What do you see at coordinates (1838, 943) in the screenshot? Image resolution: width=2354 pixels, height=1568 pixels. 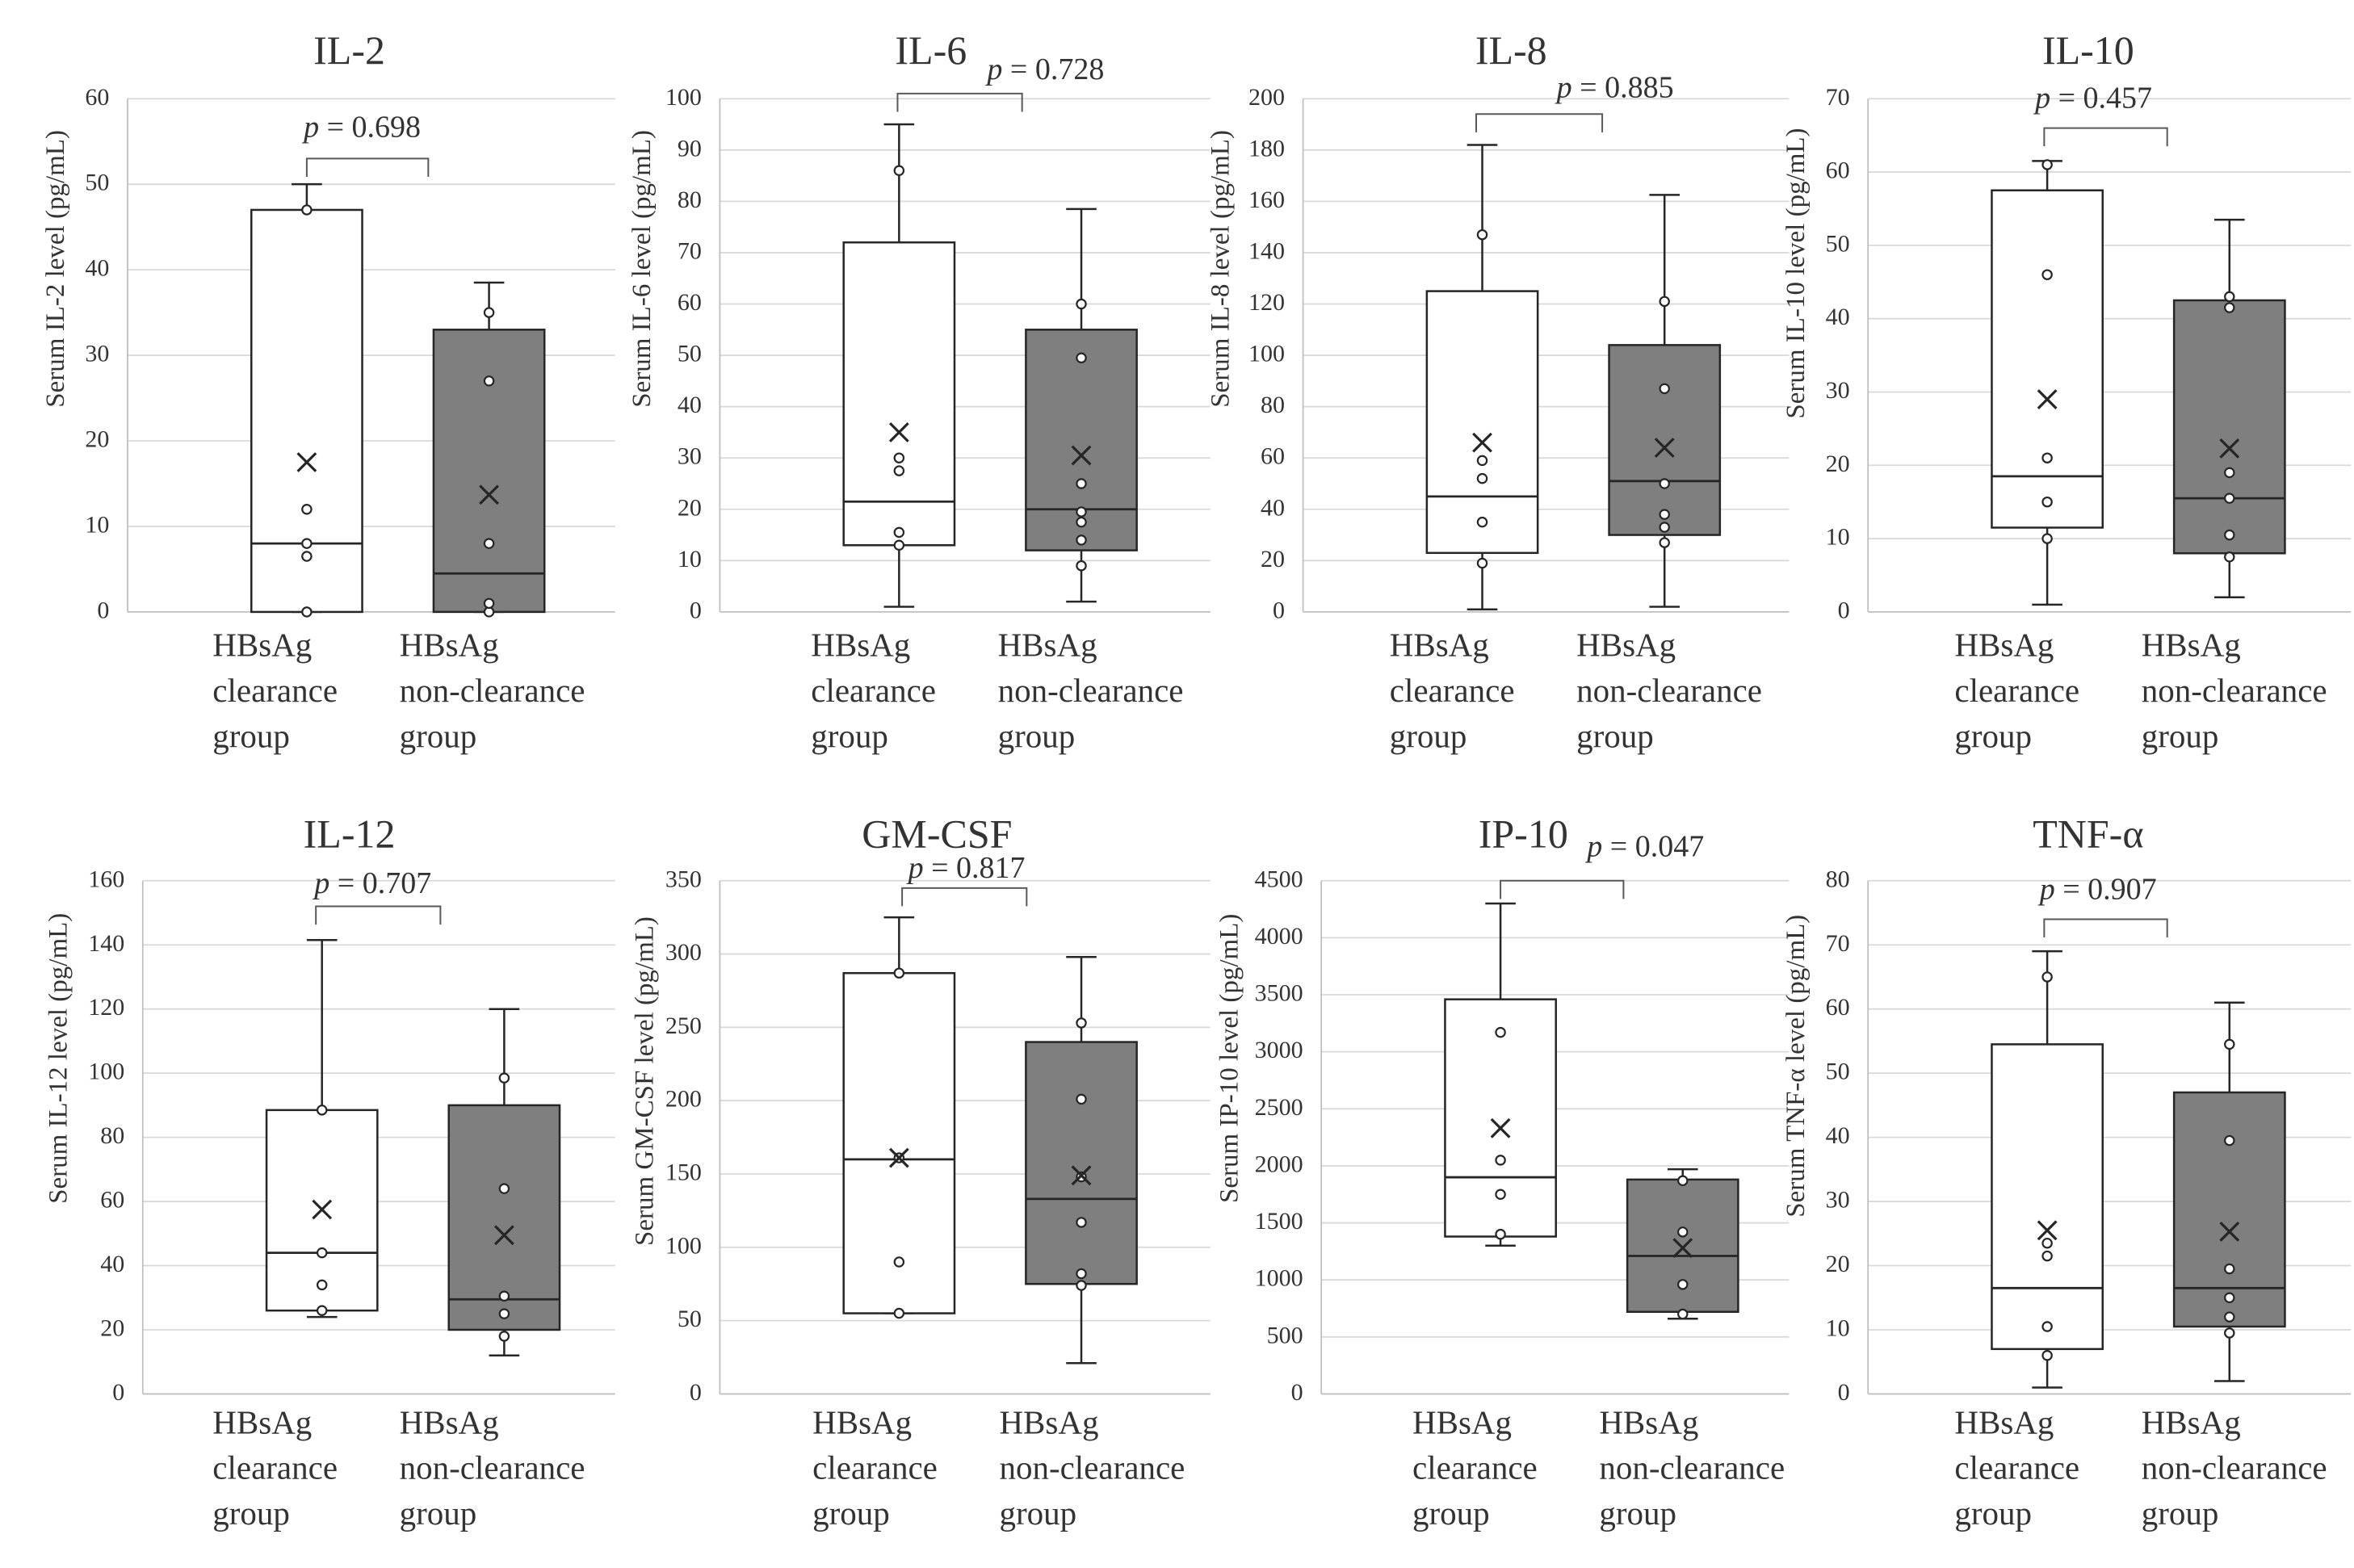 I see `y-tick-label: 70` at bounding box center [1838, 943].